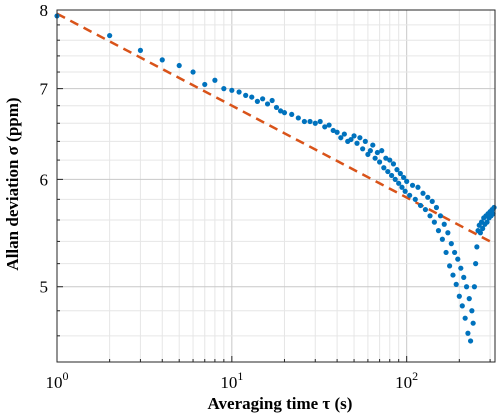 The width and height of the screenshot is (498, 415). What do you see at coordinates (280, 403) in the screenshot?
I see `x-axis-title: Averaging time τ (s)` at bounding box center [280, 403].